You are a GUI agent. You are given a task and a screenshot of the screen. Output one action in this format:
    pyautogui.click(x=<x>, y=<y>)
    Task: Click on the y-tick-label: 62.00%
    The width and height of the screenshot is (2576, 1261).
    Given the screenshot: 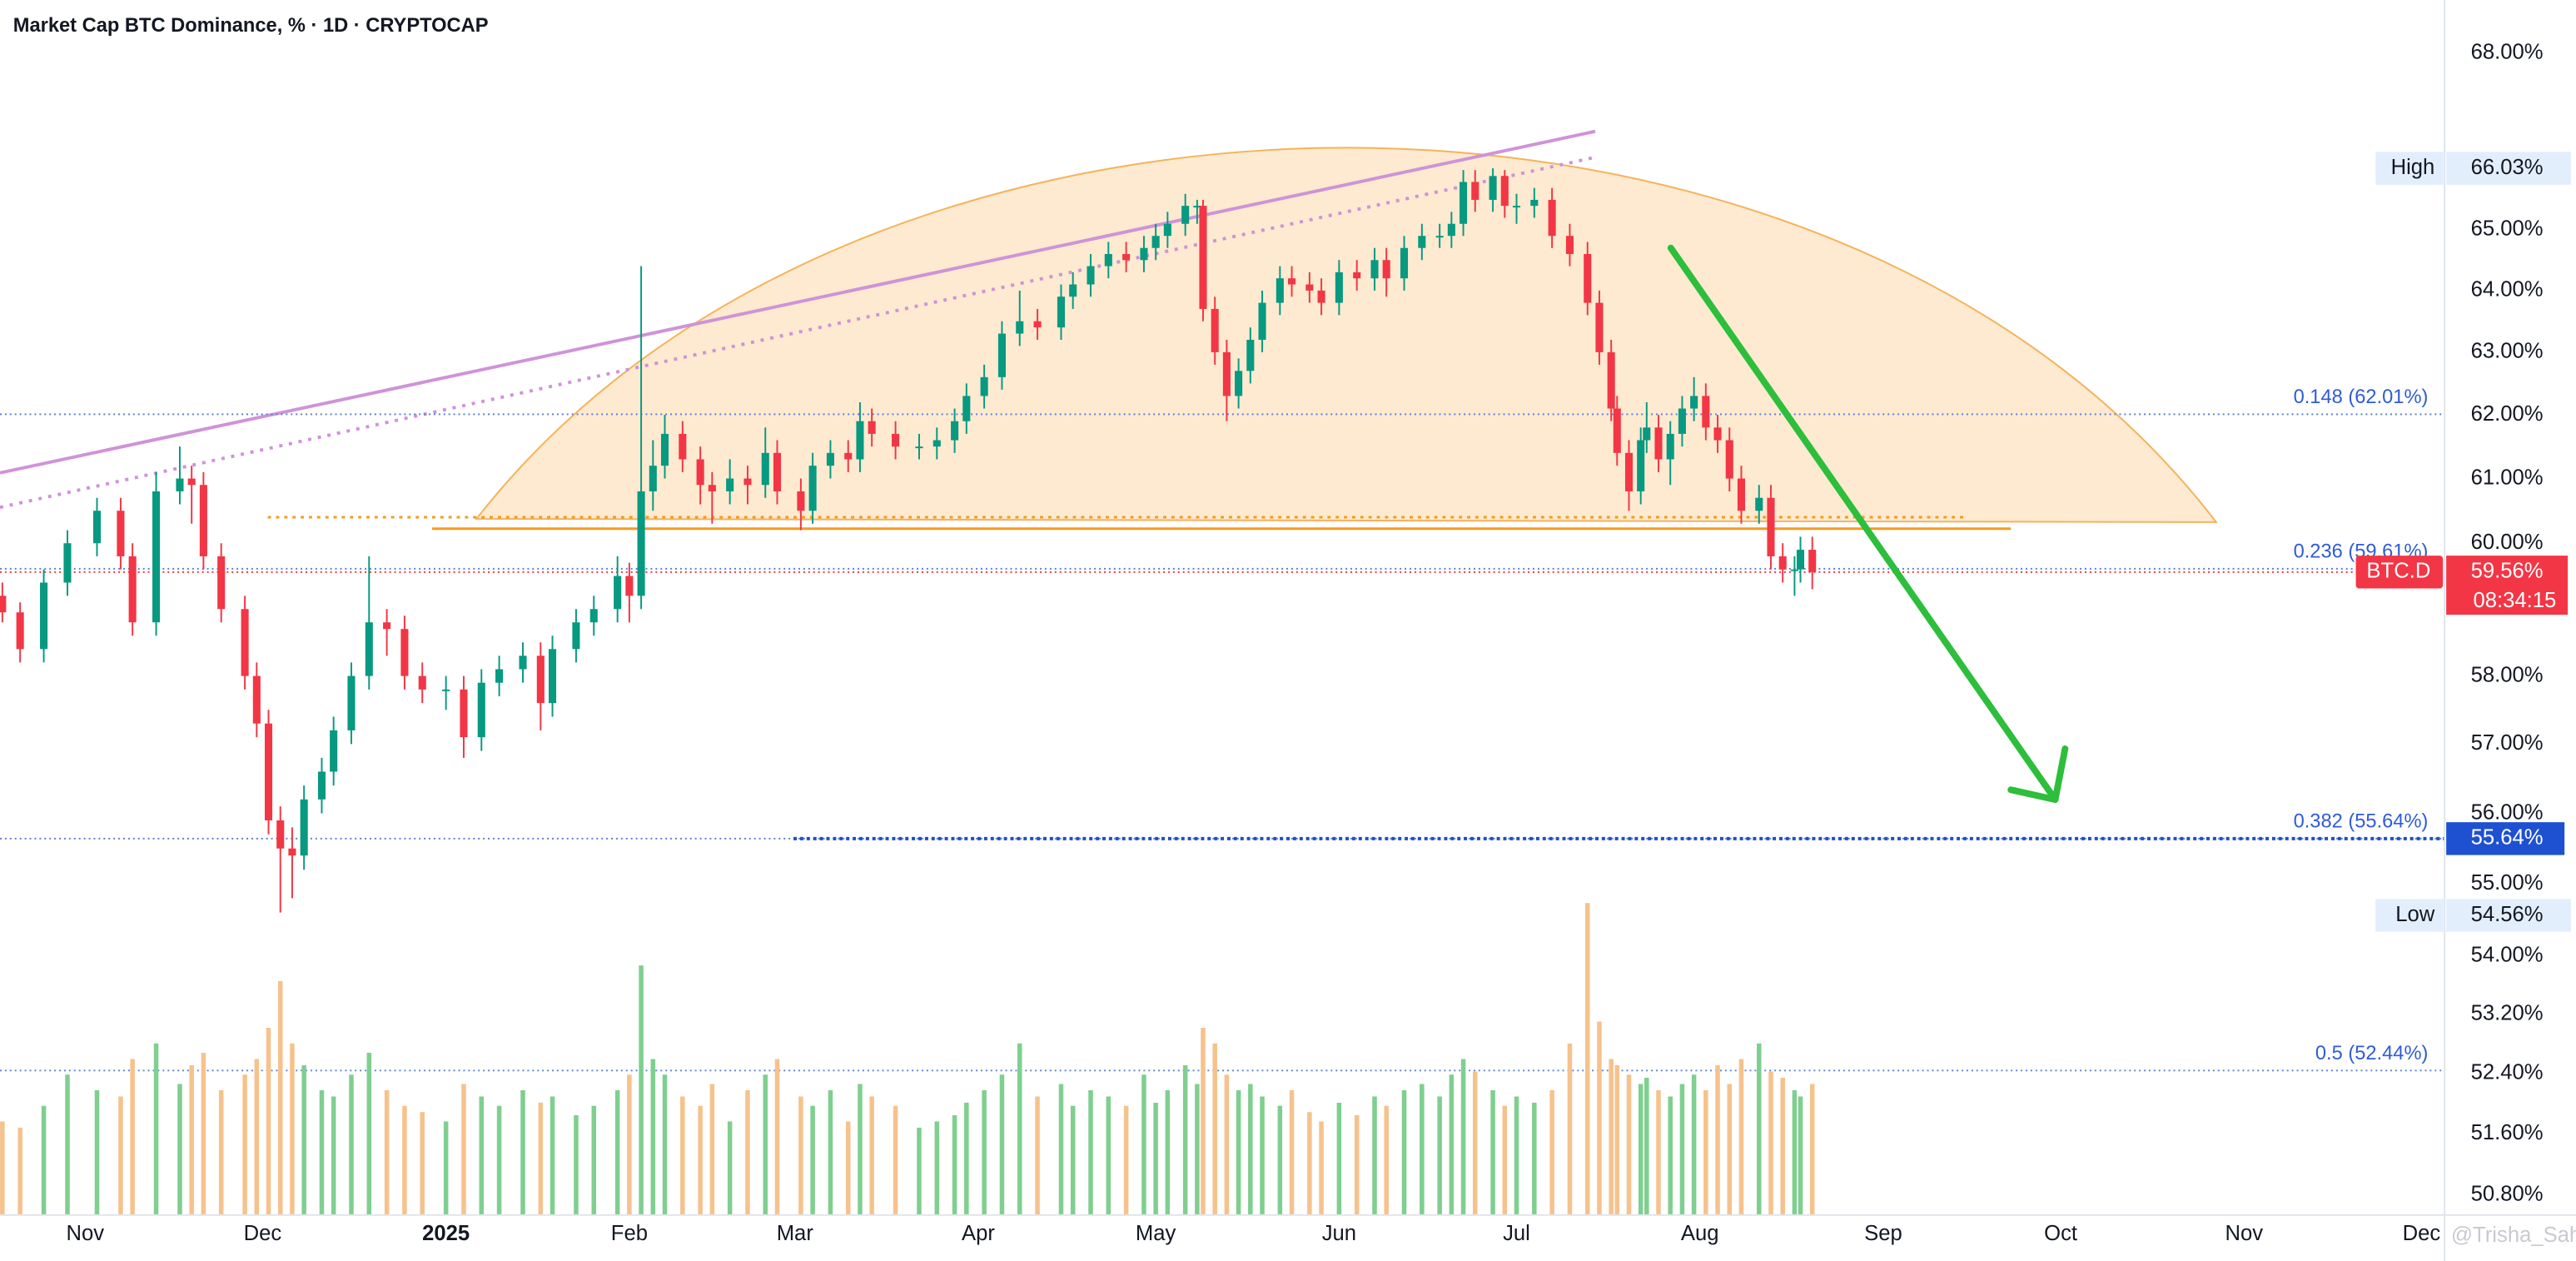 What is the action you would take?
    pyautogui.click(x=2507, y=414)
    